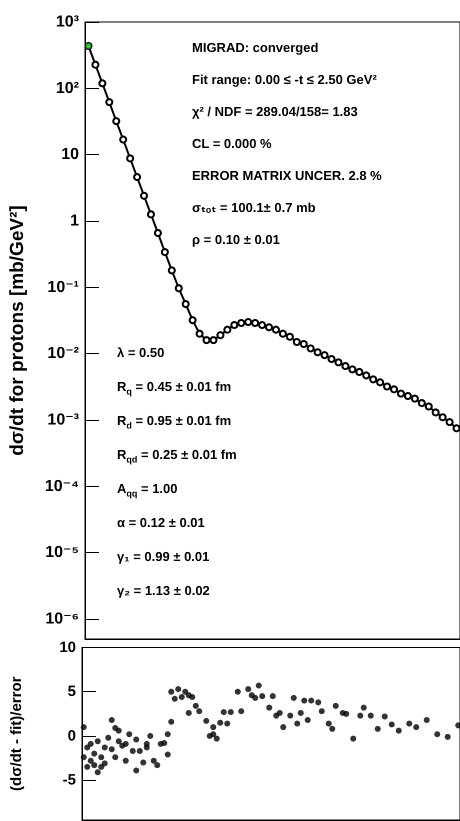 The height and width of the screenshot is (821, 460). What do you see at coordinates (72, 691) in the screenshot?
I see `y-tick-label: 5` at bounding box center [72, 691].